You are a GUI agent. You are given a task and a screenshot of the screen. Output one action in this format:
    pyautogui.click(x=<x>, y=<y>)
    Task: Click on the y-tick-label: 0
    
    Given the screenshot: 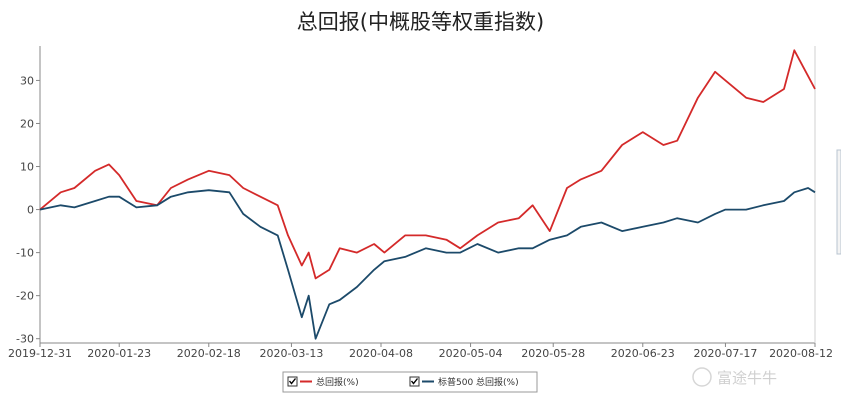 What is the action you would take?
    pyautogui.click(x=30, y=210)
    